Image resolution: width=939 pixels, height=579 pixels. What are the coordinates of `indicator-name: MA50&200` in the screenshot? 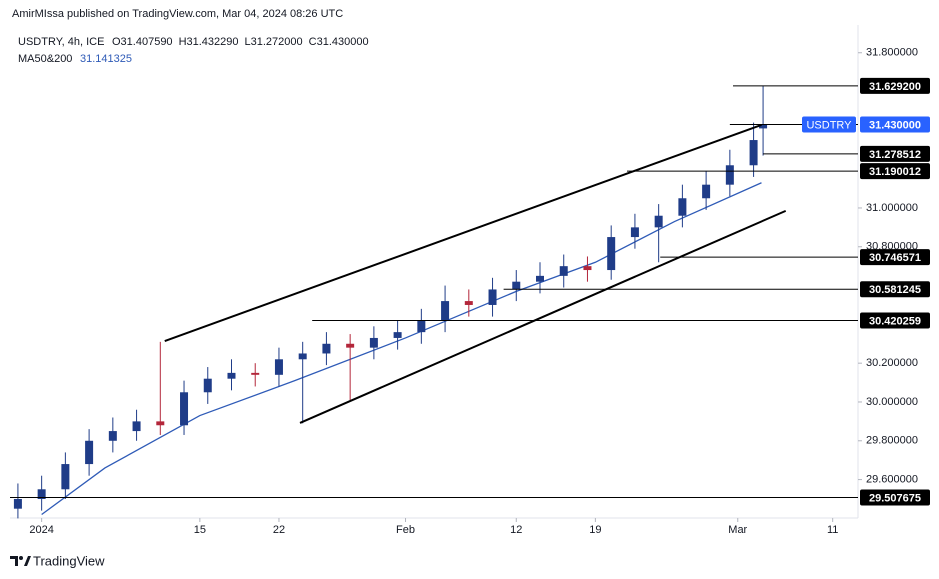 It's located at (45, 59).